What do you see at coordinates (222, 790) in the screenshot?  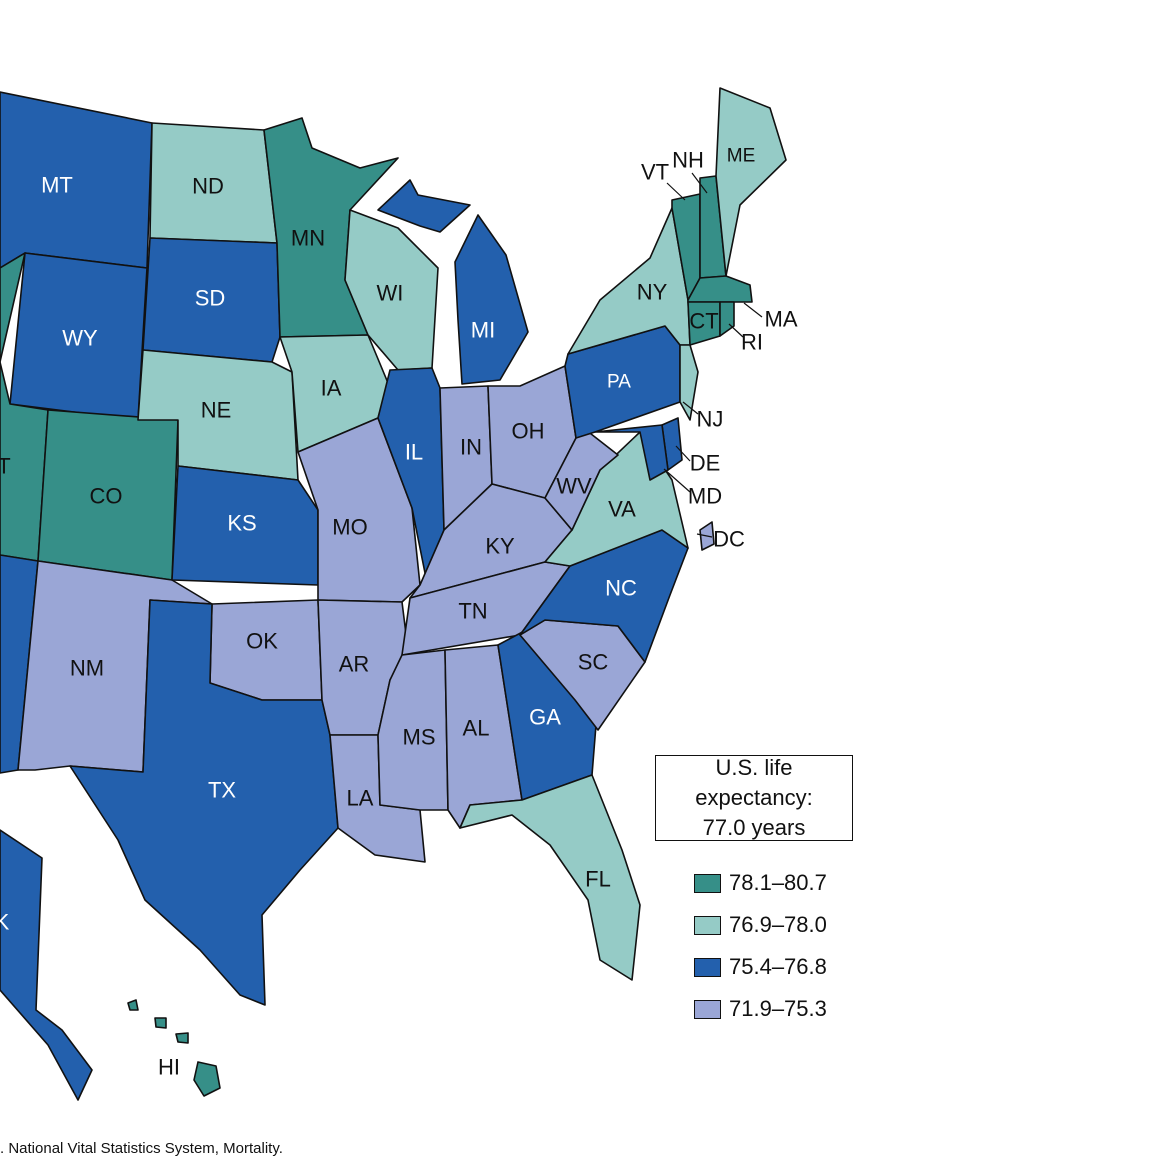 I see `label-tx: TX` at bounding box center [222, 790].